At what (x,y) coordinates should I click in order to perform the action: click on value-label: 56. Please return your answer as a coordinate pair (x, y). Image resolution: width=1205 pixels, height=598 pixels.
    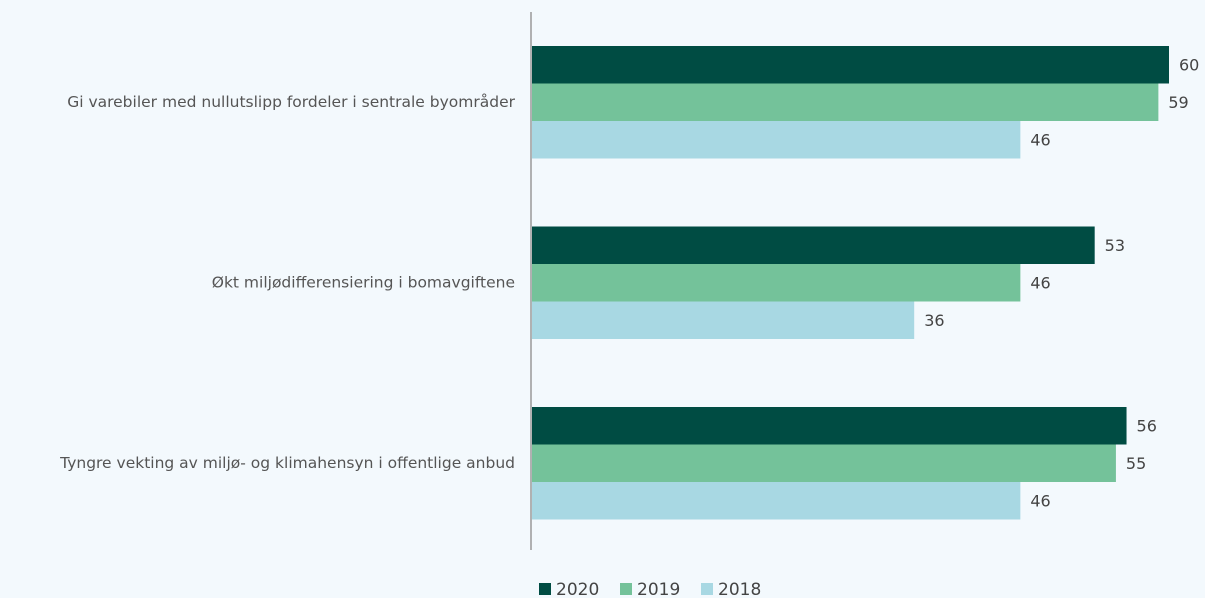
    Looking at the image, I should click on (1147, 425).